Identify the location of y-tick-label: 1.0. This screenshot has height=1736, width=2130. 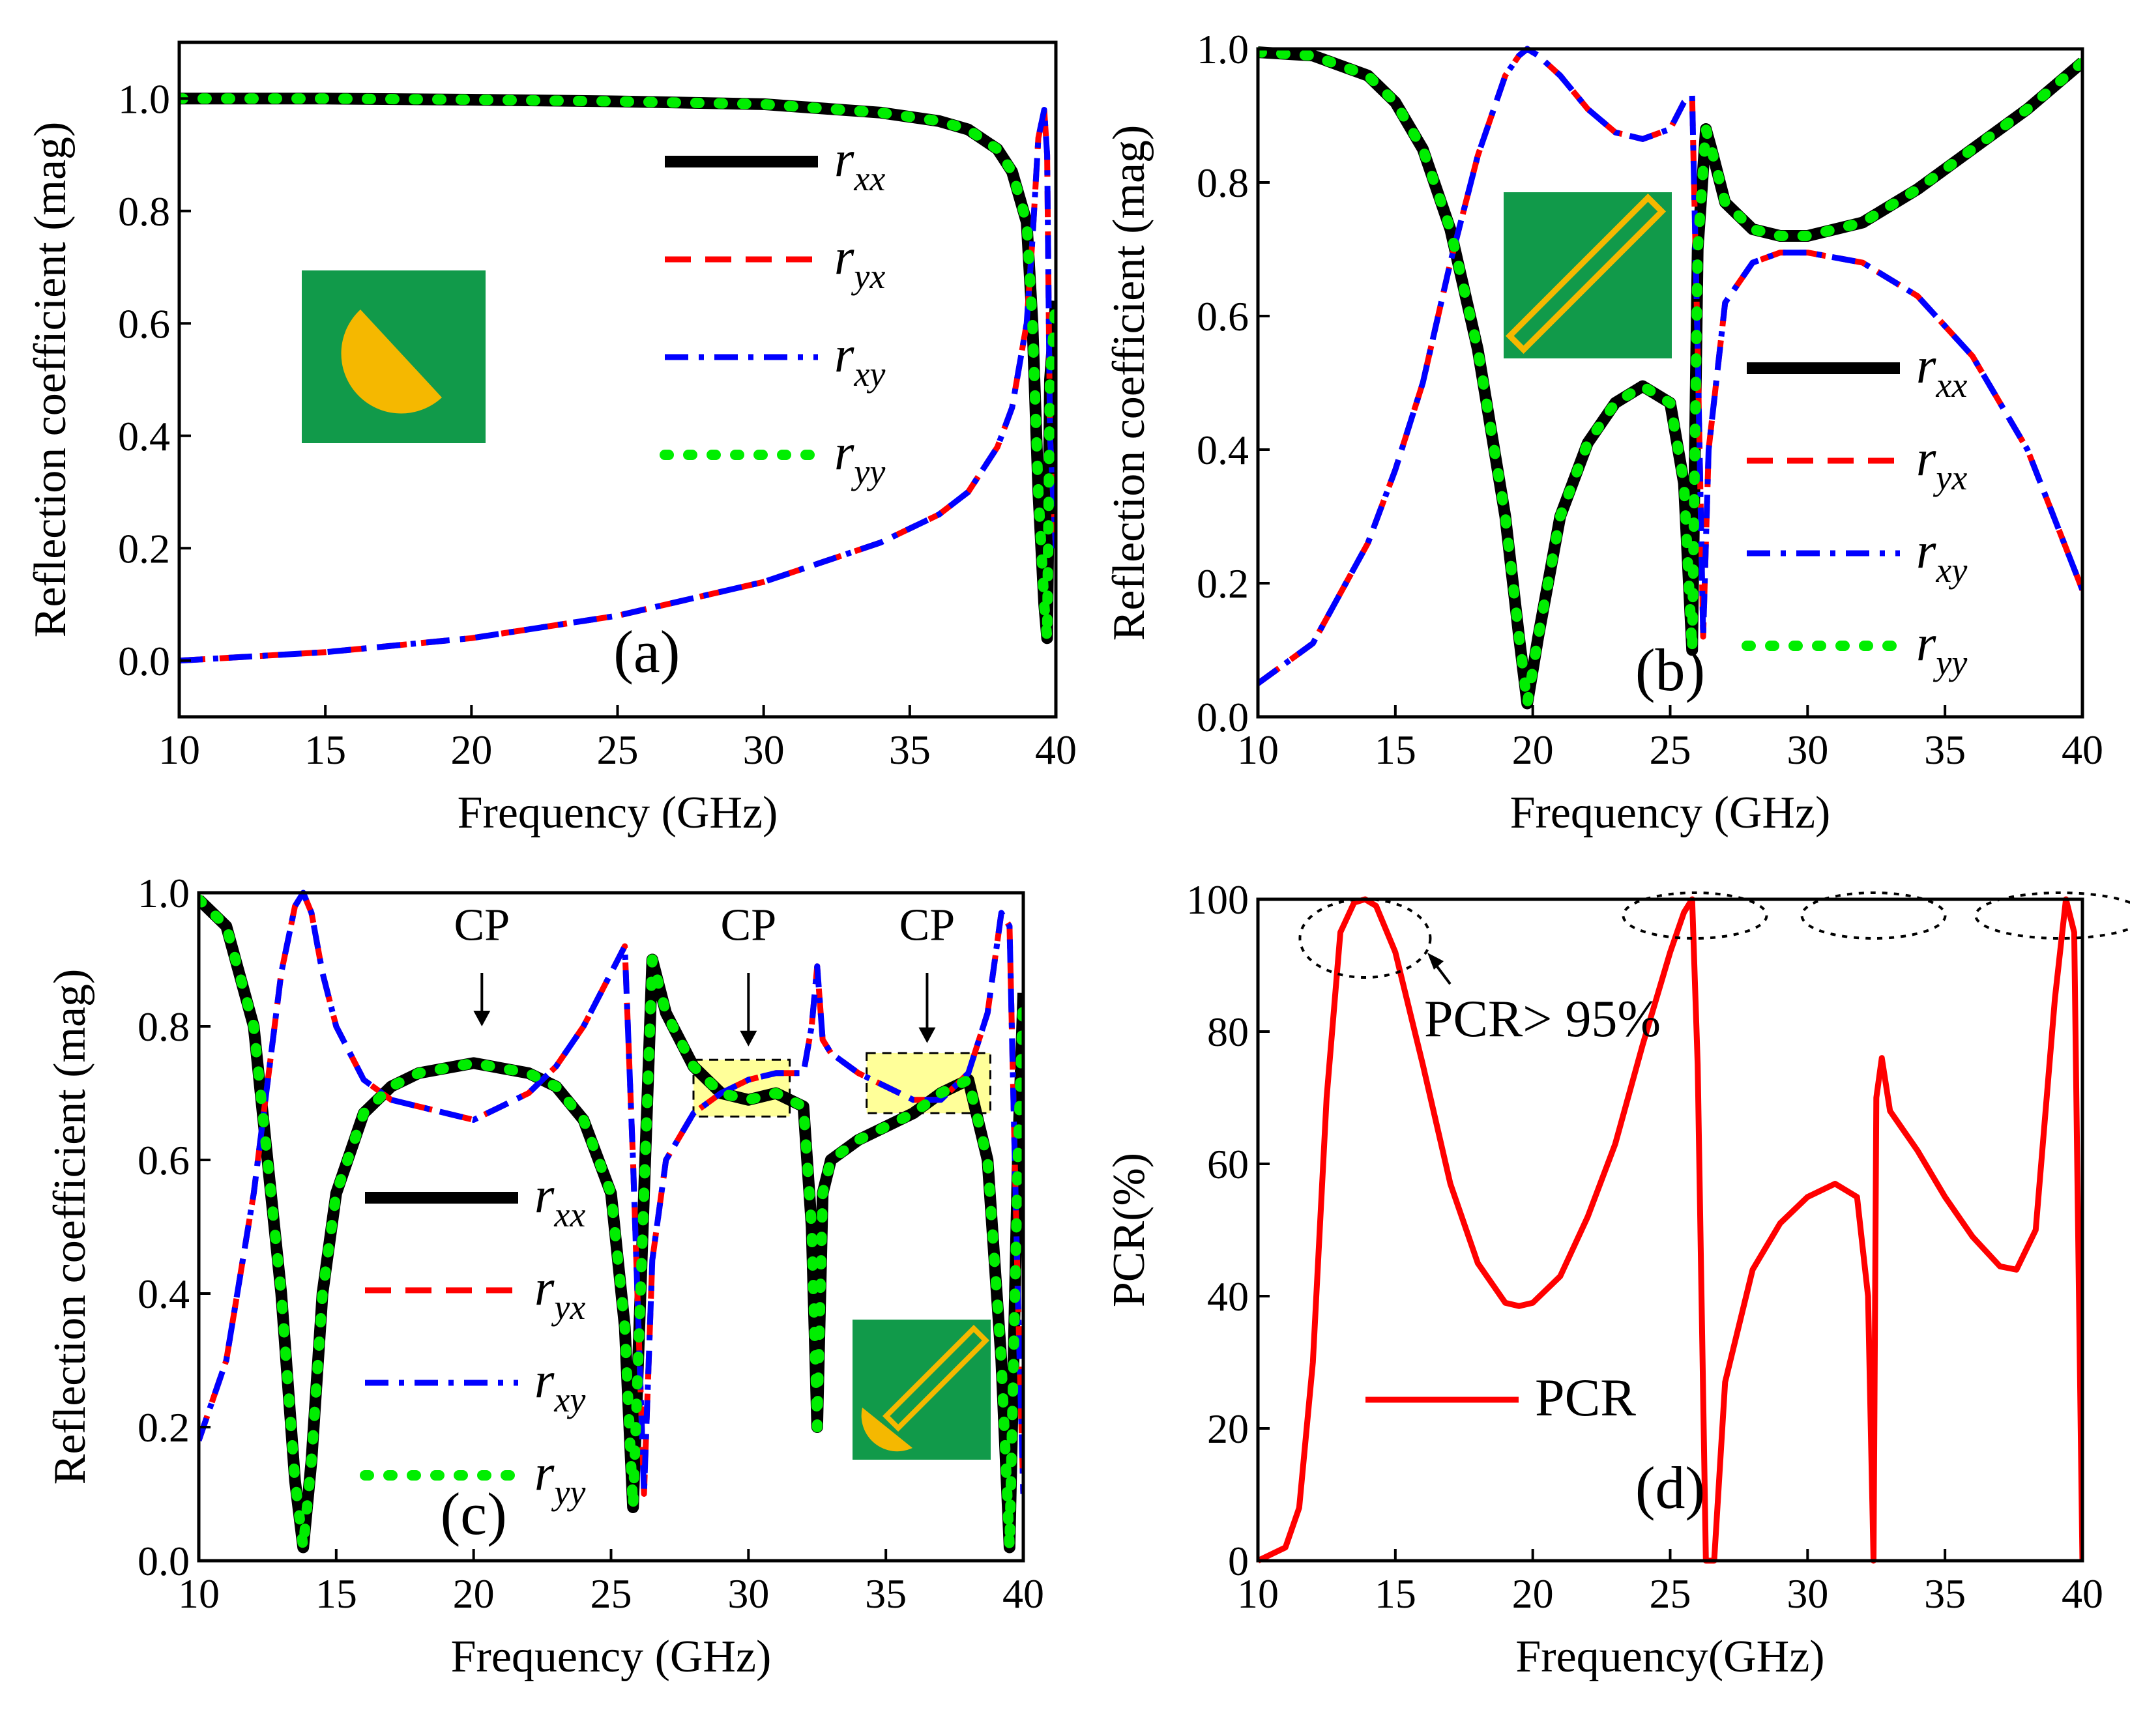
(164, 893).